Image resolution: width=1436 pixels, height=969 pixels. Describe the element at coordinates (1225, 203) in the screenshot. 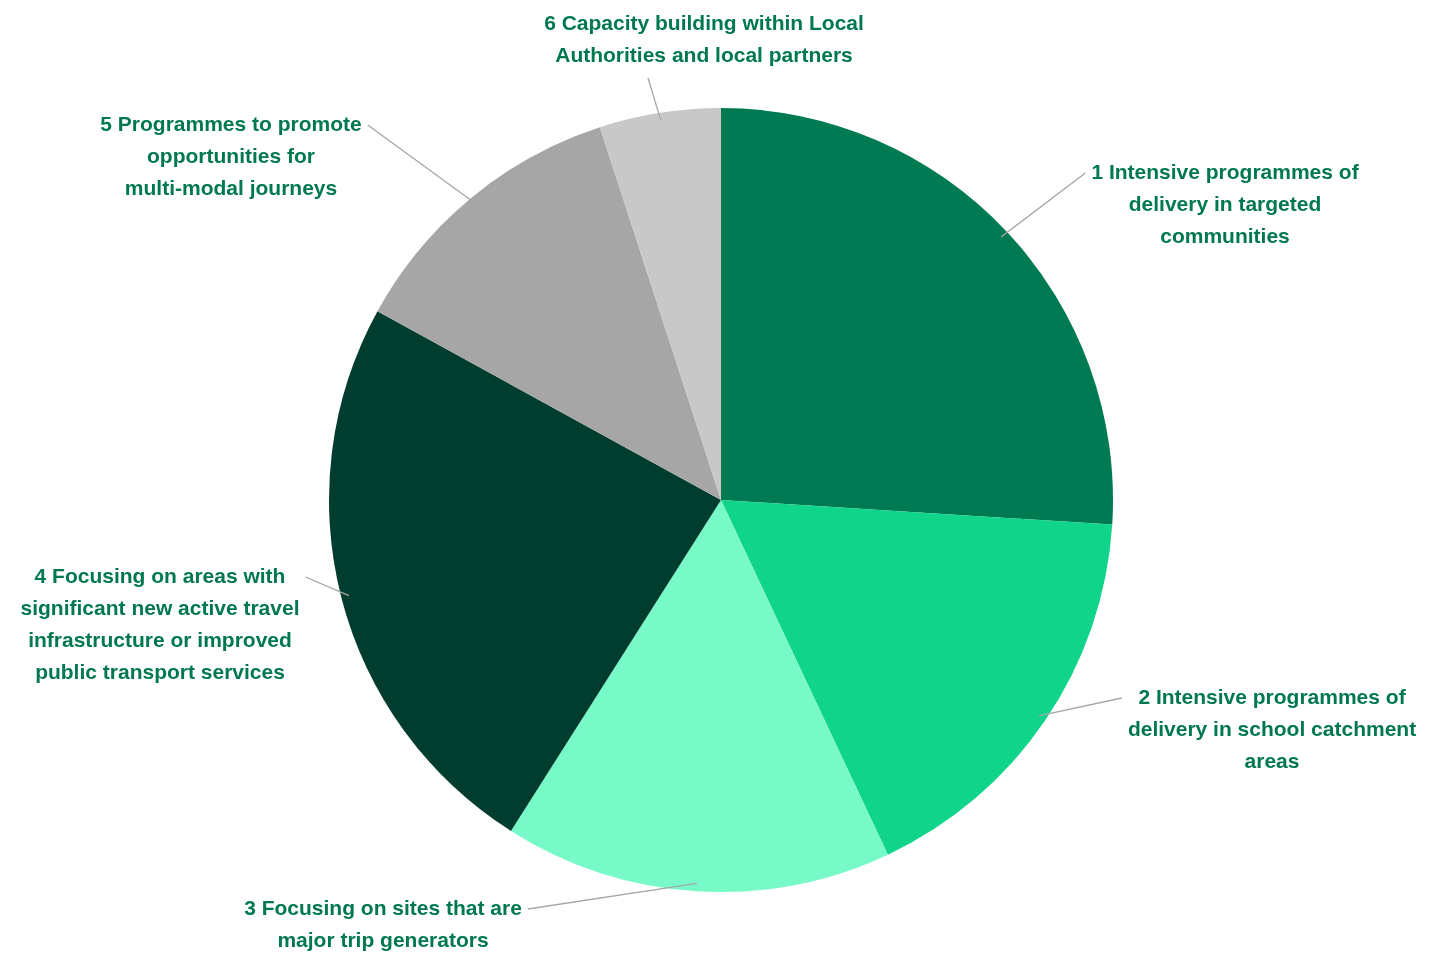

I see `slice-label: 1 Intensive programmes of delivery in targeted communities` at that location.